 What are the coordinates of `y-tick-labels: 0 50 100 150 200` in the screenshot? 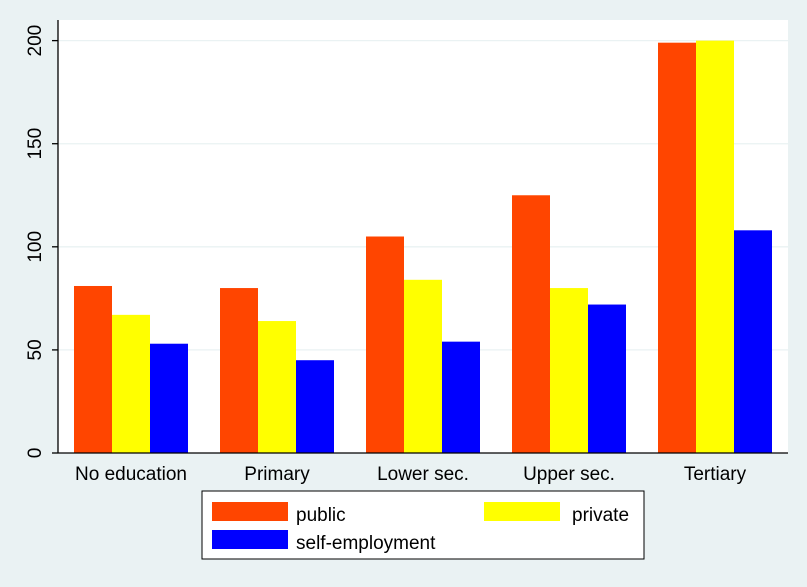 It's located at (35, 242).